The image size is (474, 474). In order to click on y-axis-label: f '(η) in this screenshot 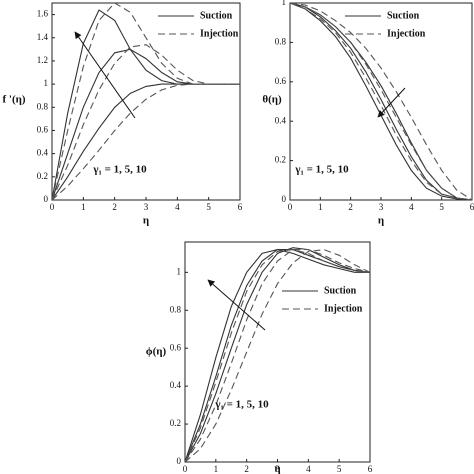, I will do `click(13, 100)`.